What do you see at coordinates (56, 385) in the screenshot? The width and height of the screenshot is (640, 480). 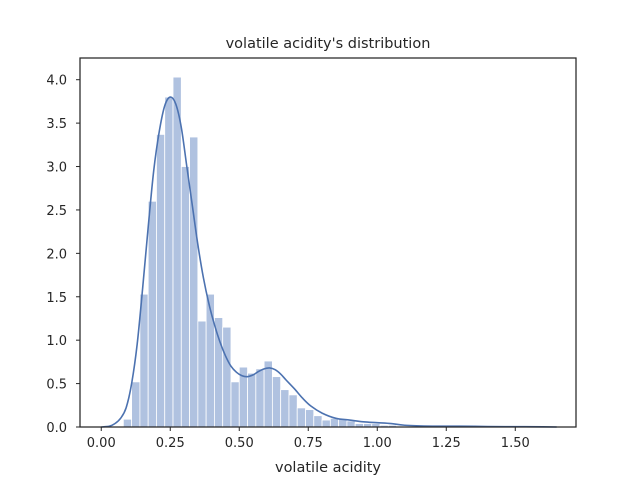 I see `y-tick-label: 0.5` at bounding box center [56, 385].